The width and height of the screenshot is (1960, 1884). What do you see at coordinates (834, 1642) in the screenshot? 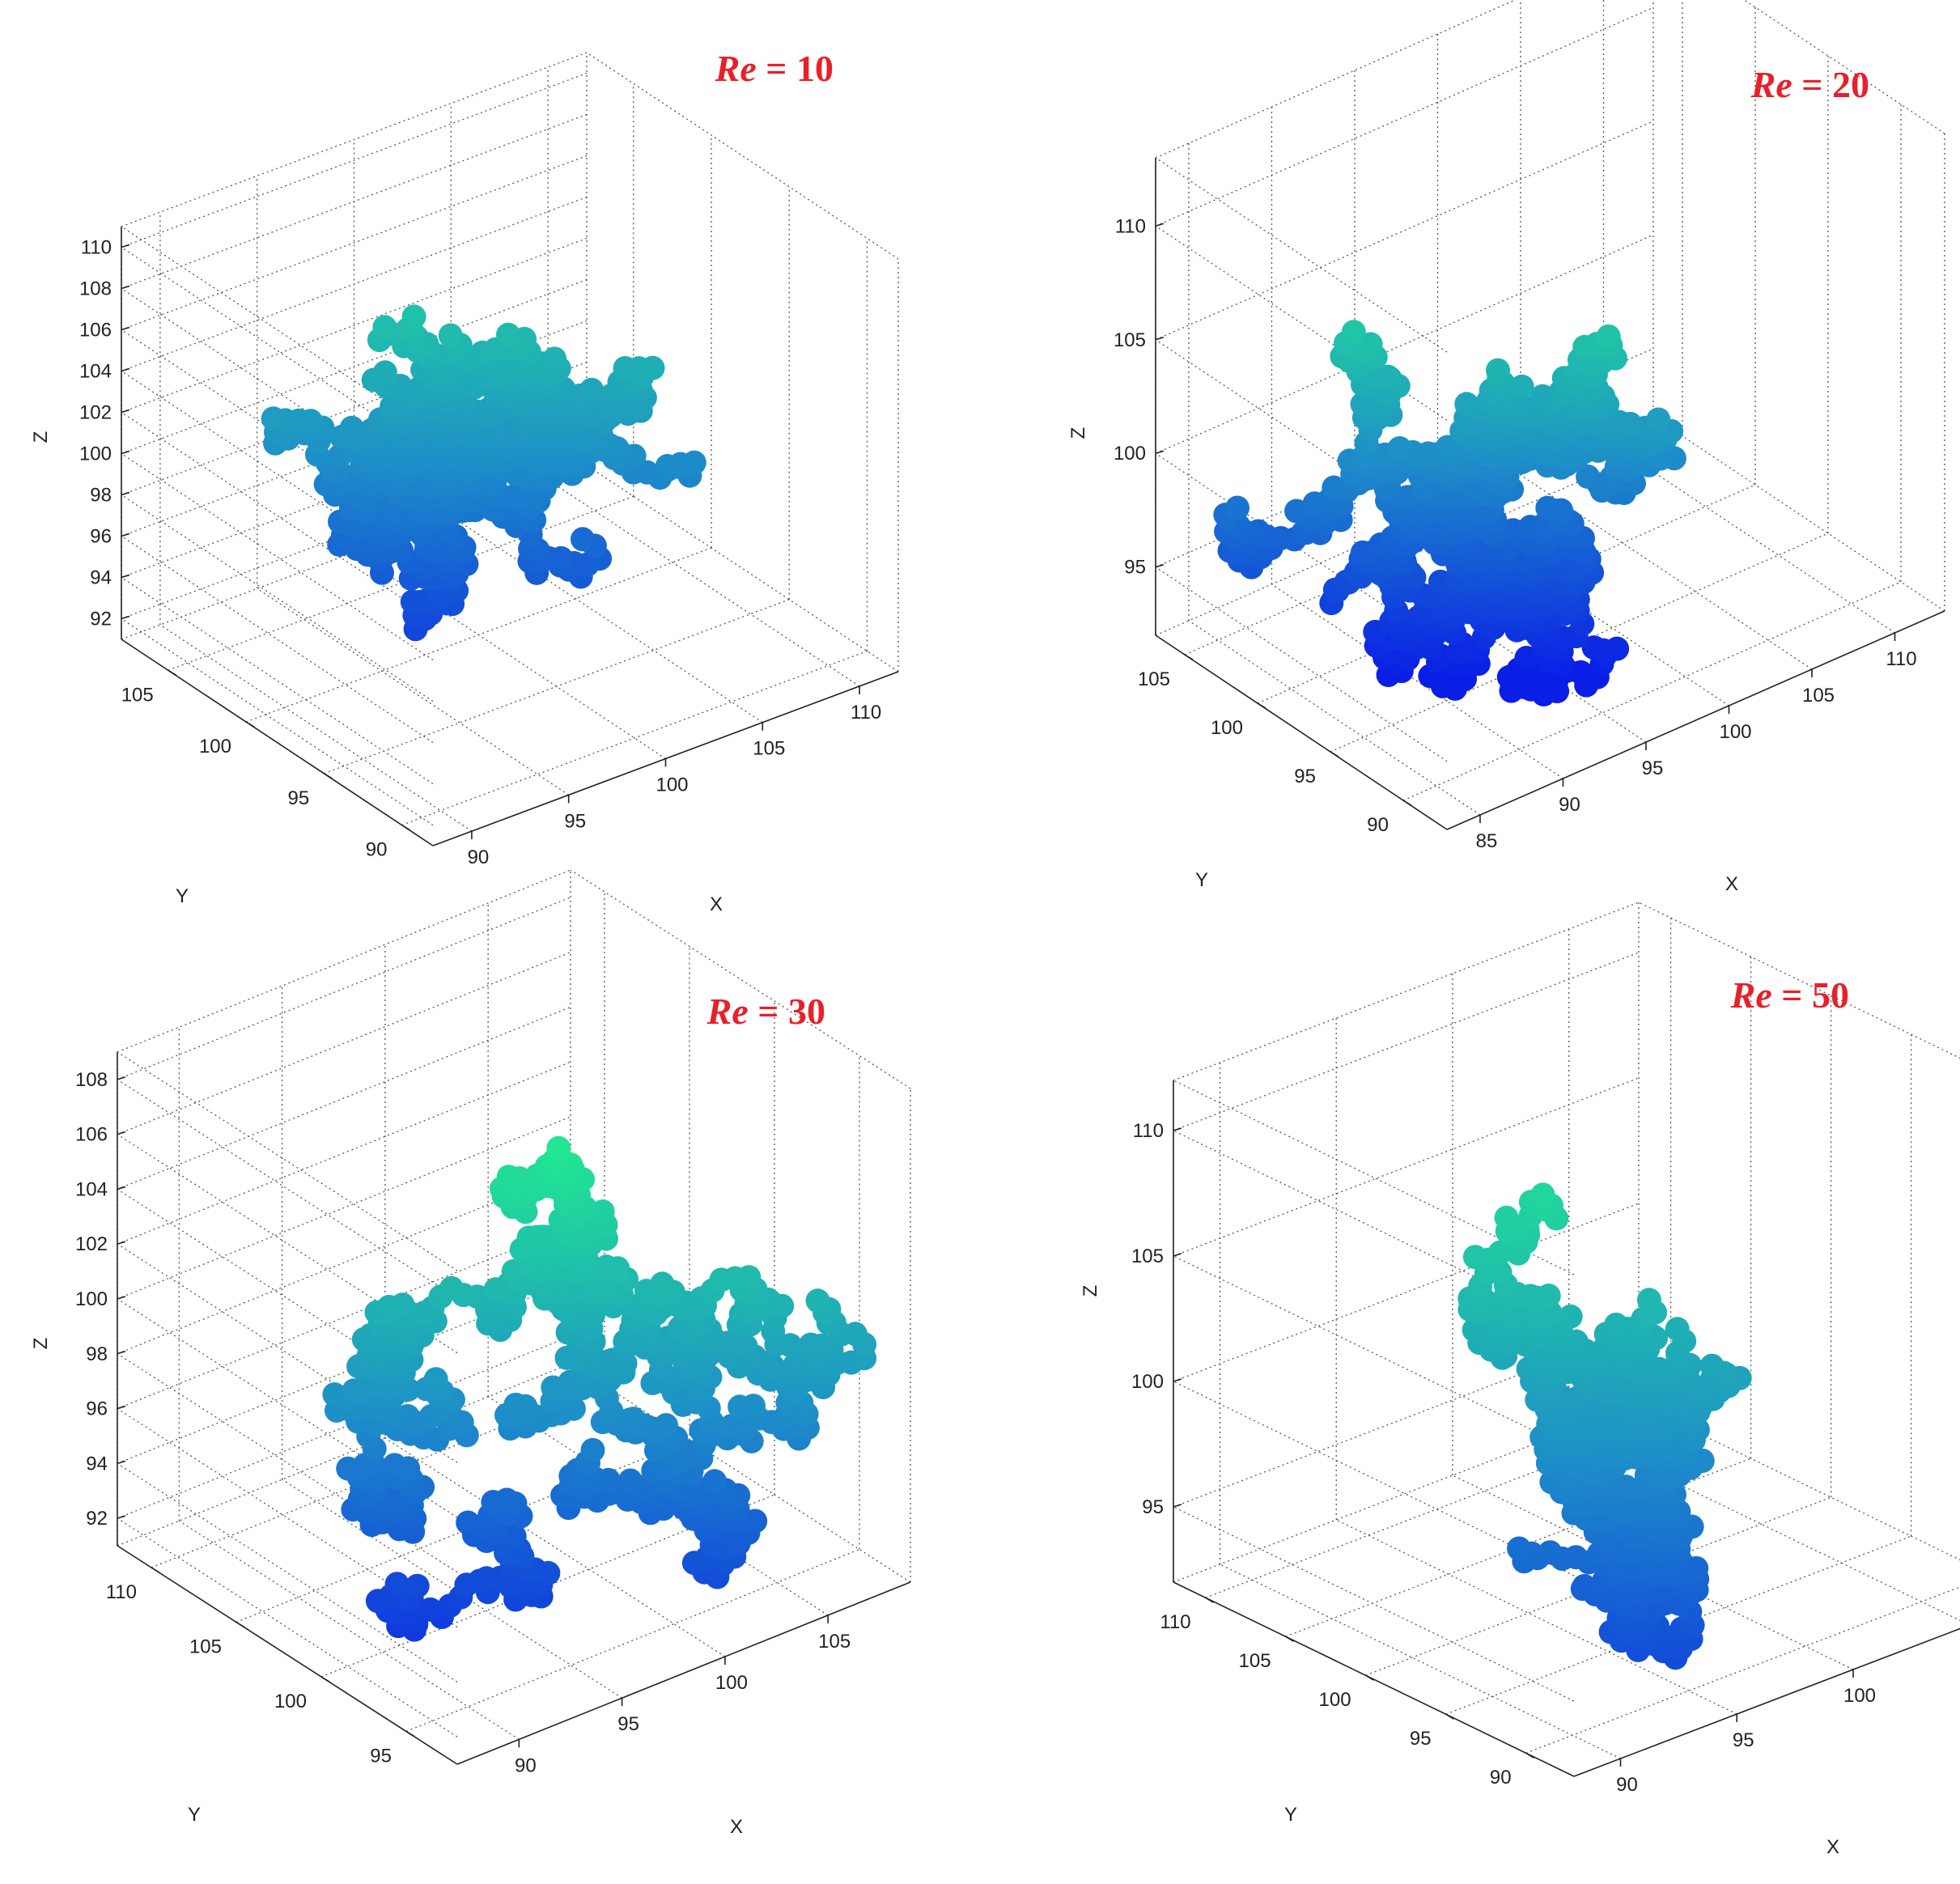
I see `x-tick-label: 105` at bounding box center [834, 1642].